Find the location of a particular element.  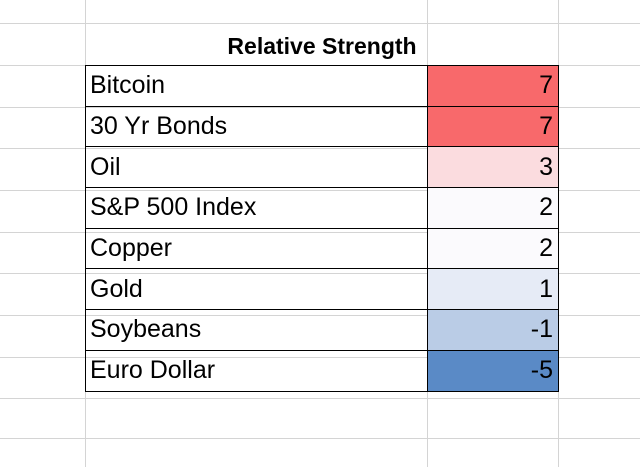

strength-value-cell: 3 is located at coordinates (493, 167).